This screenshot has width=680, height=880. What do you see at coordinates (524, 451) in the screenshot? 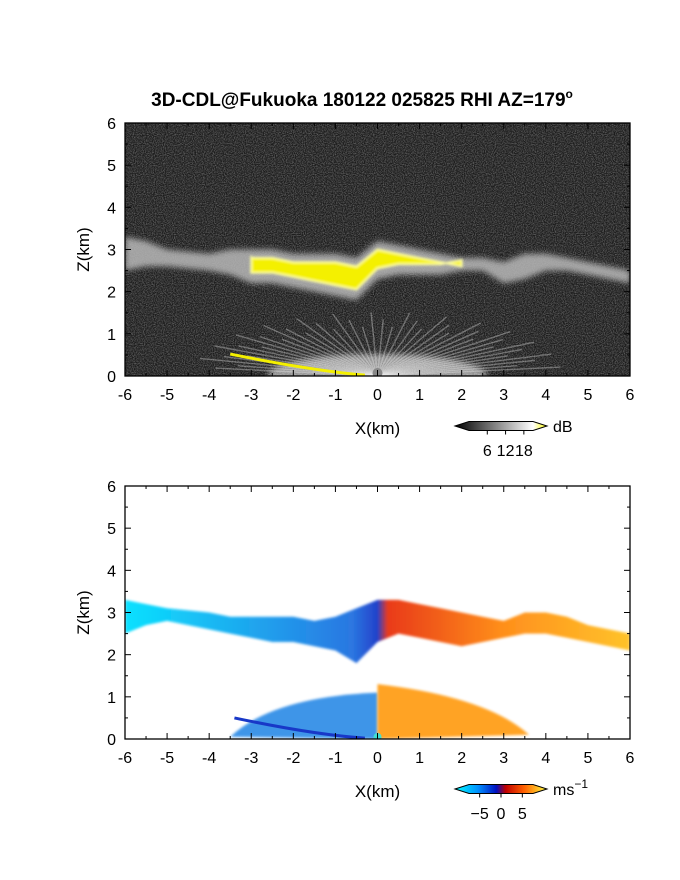
I see `colorbar-tick-label: 18` at bounding box center [524, 451].